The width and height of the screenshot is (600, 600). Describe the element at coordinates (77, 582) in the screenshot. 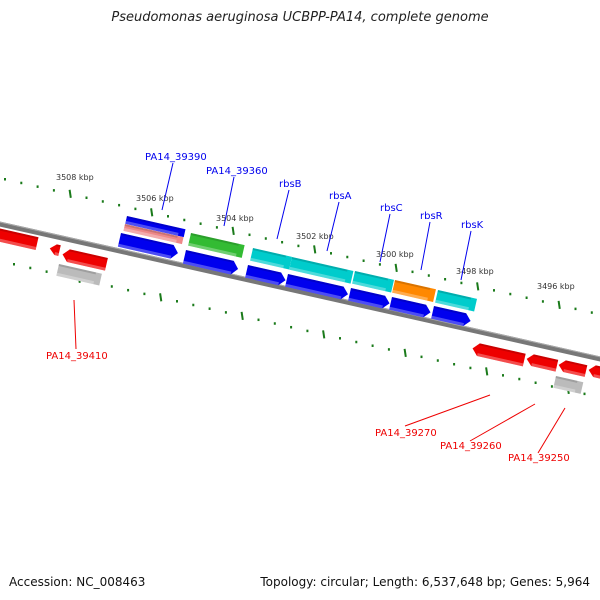

I see `accession-text: Accession: NC_008463` at that location.